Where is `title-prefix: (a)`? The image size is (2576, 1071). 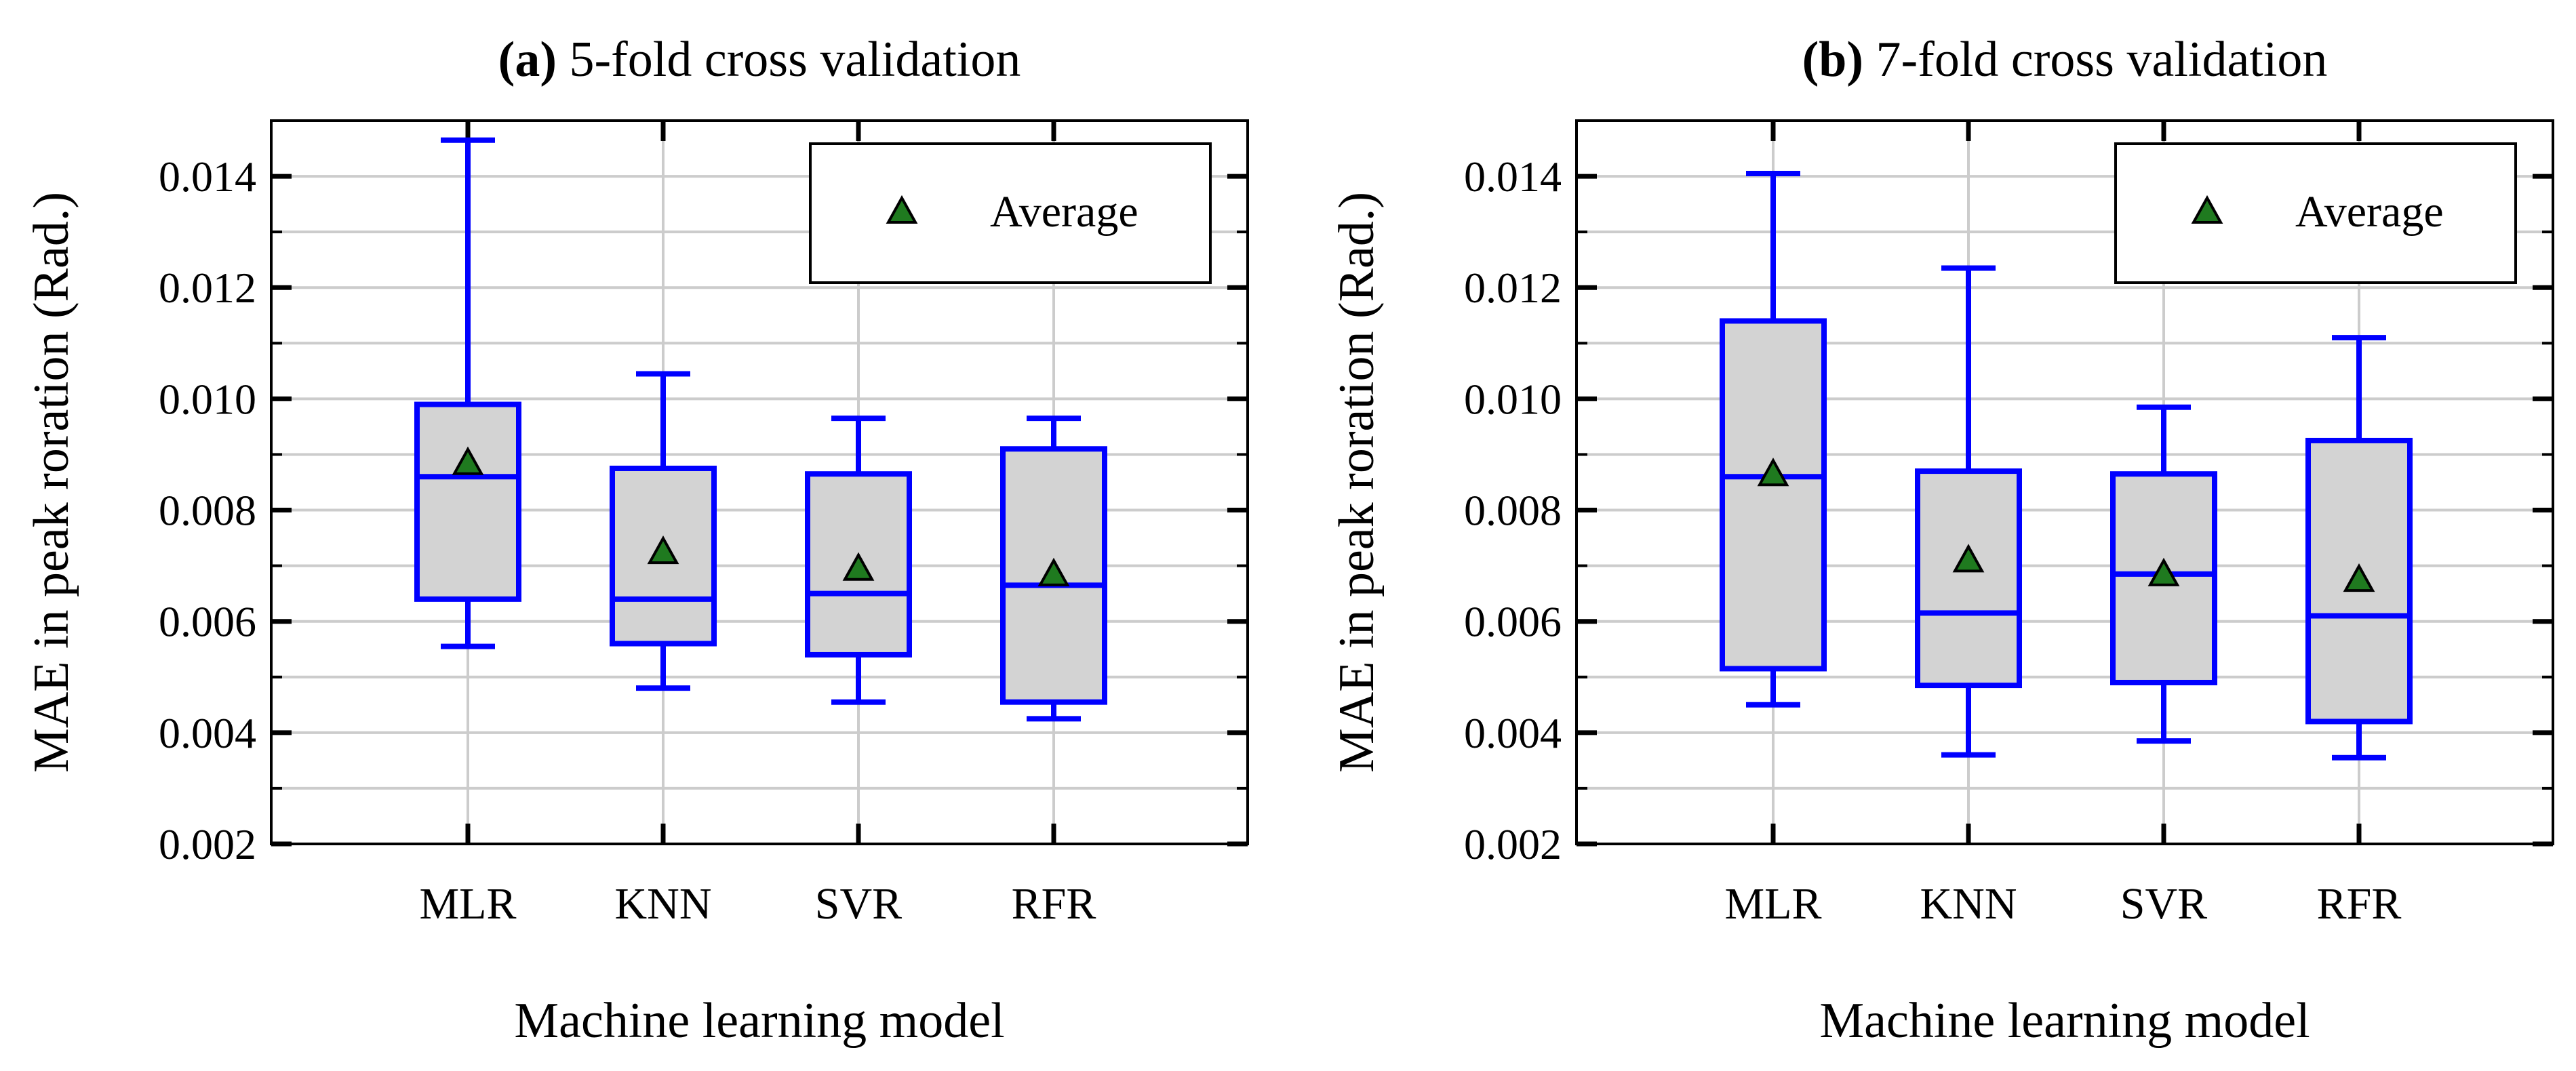
title-prefix: (a) is located at coordinates (528, 59).